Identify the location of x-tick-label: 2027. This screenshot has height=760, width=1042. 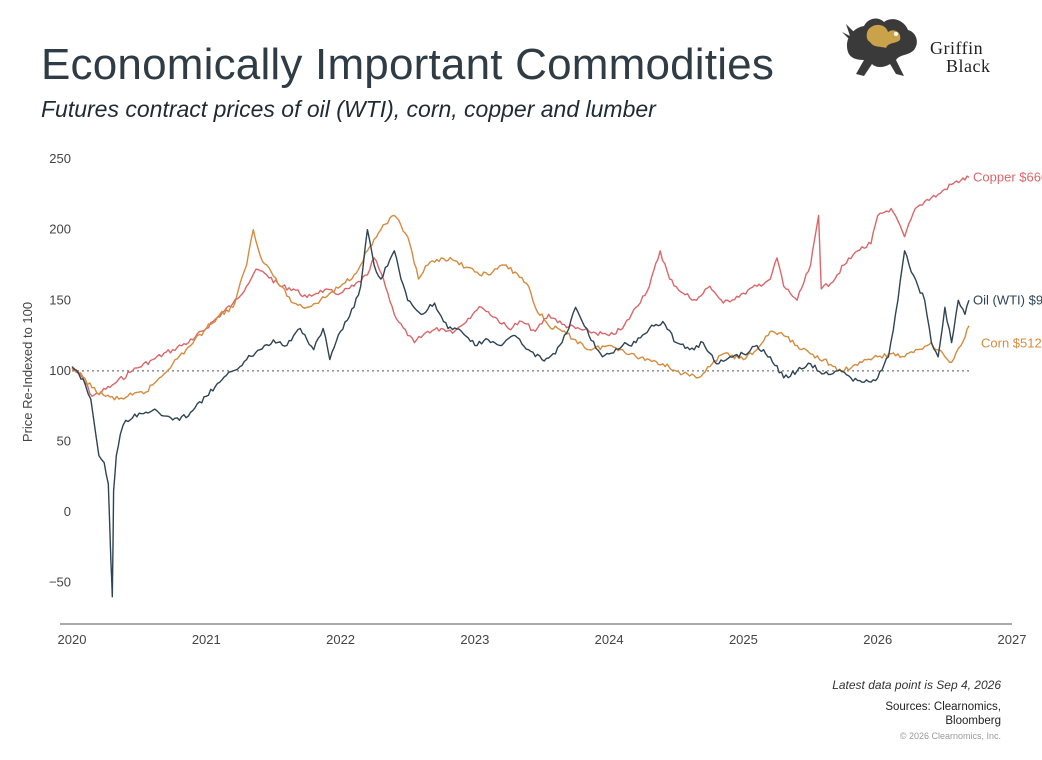
(1012, 639).